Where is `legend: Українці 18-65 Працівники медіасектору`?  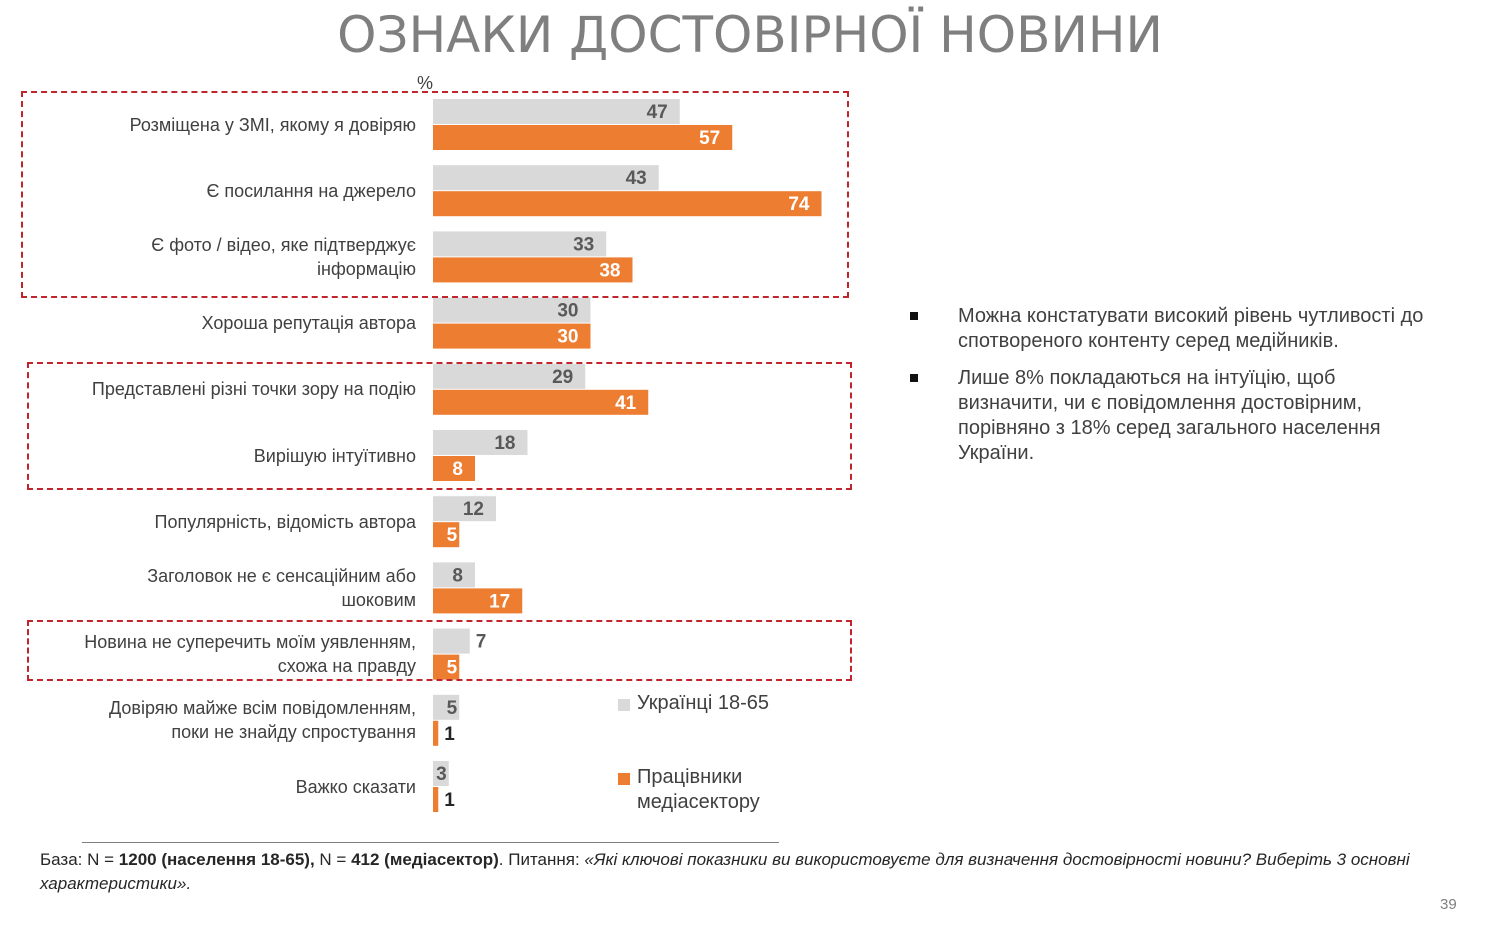 legend: Українці 18-65 Працівники медіасектору is located at coordinates (728, 753).